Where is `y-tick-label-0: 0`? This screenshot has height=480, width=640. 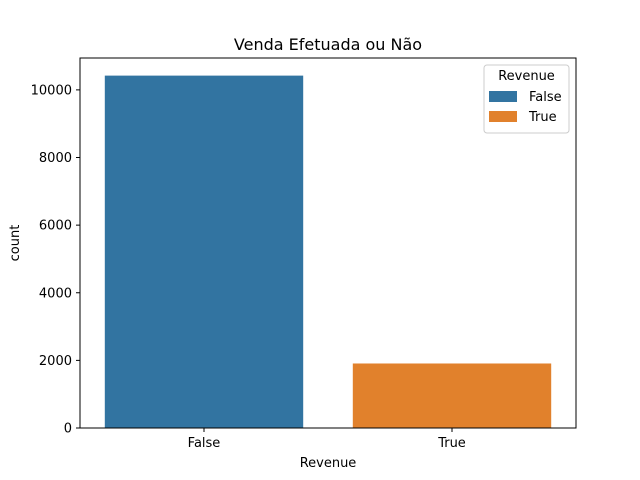 y-tick-label-0: 0 is located at coordinates (68, 429).